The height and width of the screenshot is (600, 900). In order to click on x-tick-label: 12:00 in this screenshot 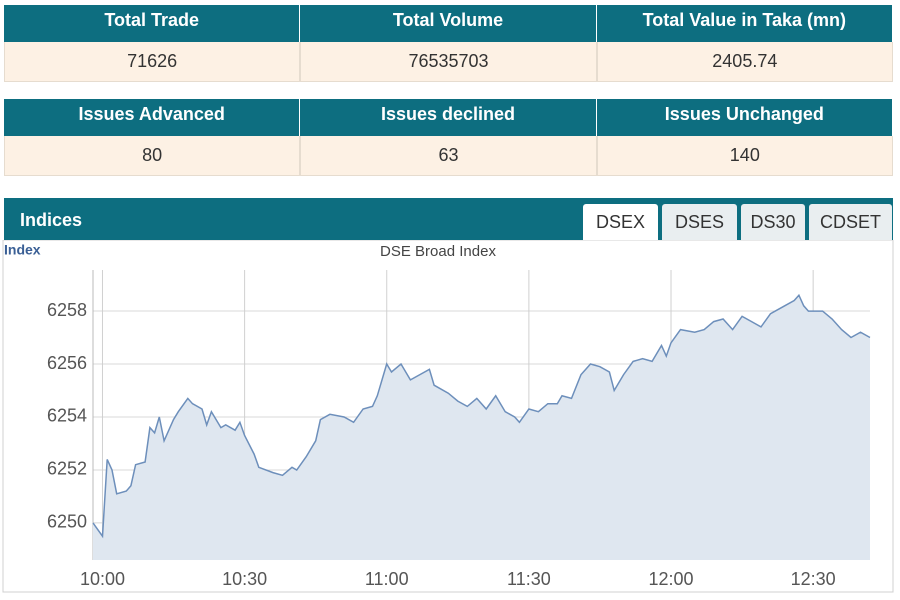, I will do `click(670, 579)`.